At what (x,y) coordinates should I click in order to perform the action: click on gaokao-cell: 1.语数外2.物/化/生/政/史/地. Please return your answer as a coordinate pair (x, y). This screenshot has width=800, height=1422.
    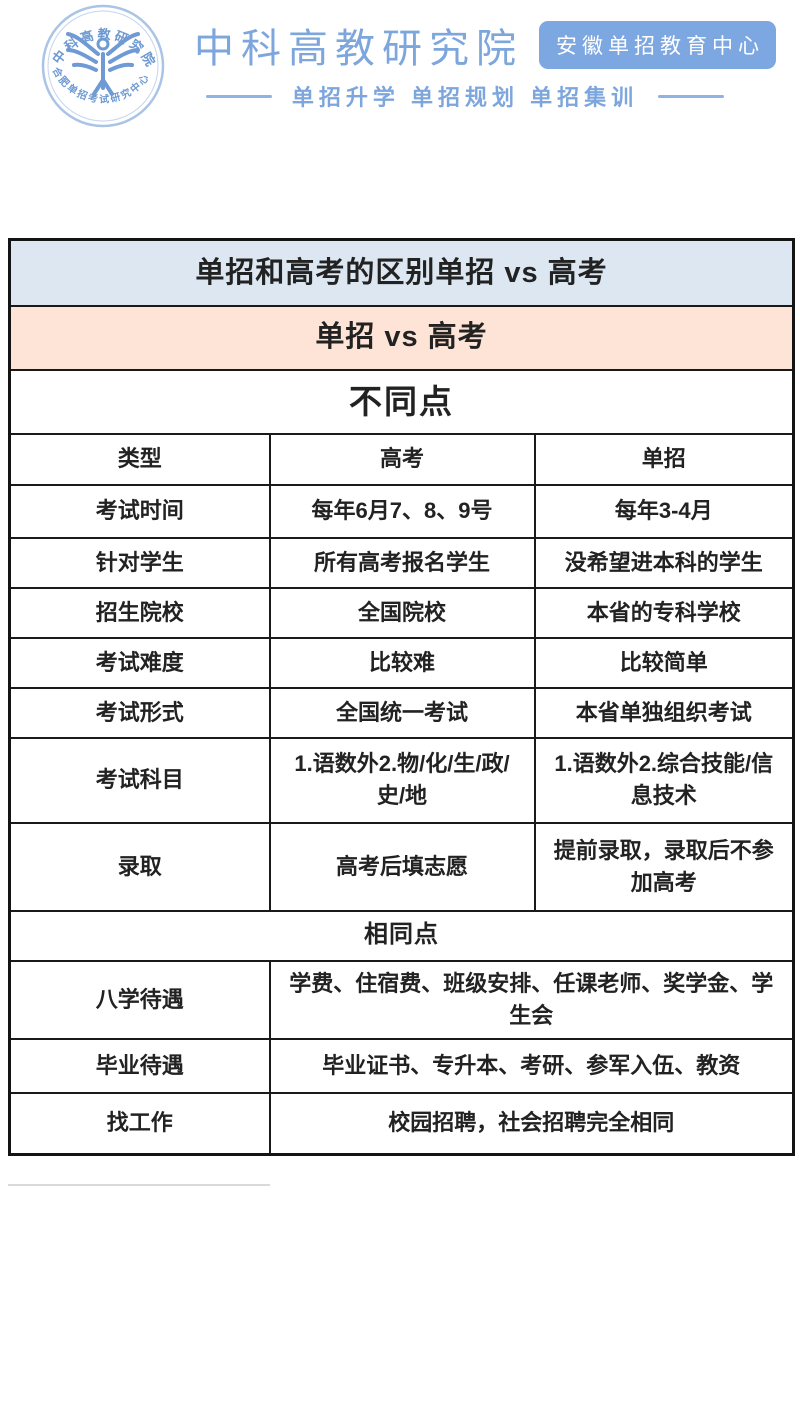
    Looking at the image, I should click on (402, 780).